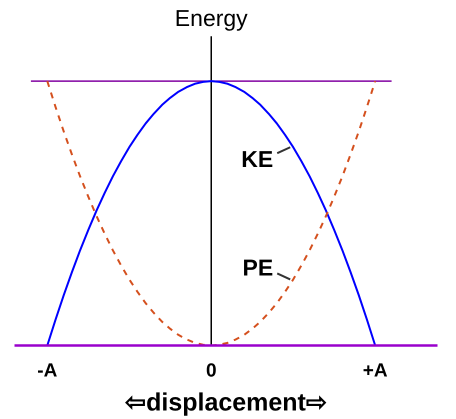 Image resolution: width=456 pixels, height=419 pixels. Describe the element at coordinates (257, 159) in the screenshot. I see `series-label: KE` at that location.